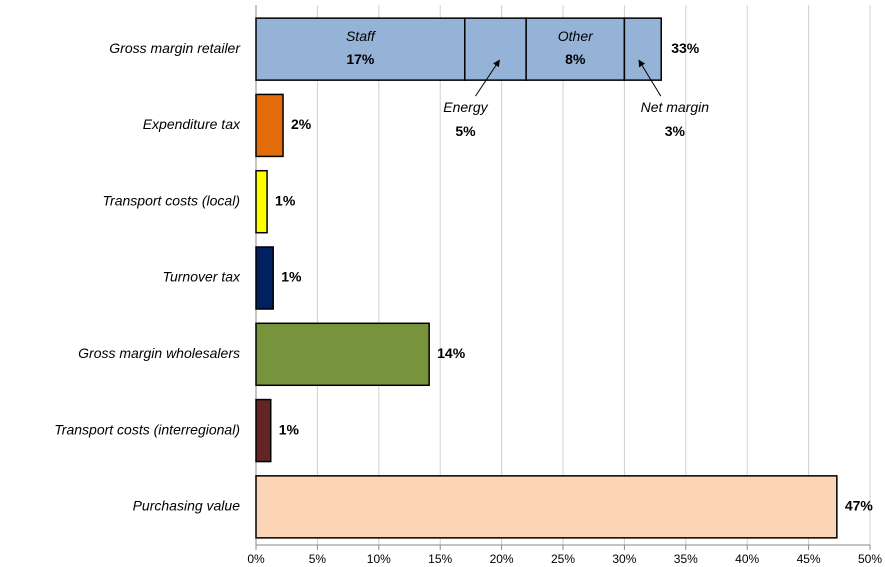  Describe the element at coordinates (301, 124) in the screenshot. I see `value-label: 2%` at that location.